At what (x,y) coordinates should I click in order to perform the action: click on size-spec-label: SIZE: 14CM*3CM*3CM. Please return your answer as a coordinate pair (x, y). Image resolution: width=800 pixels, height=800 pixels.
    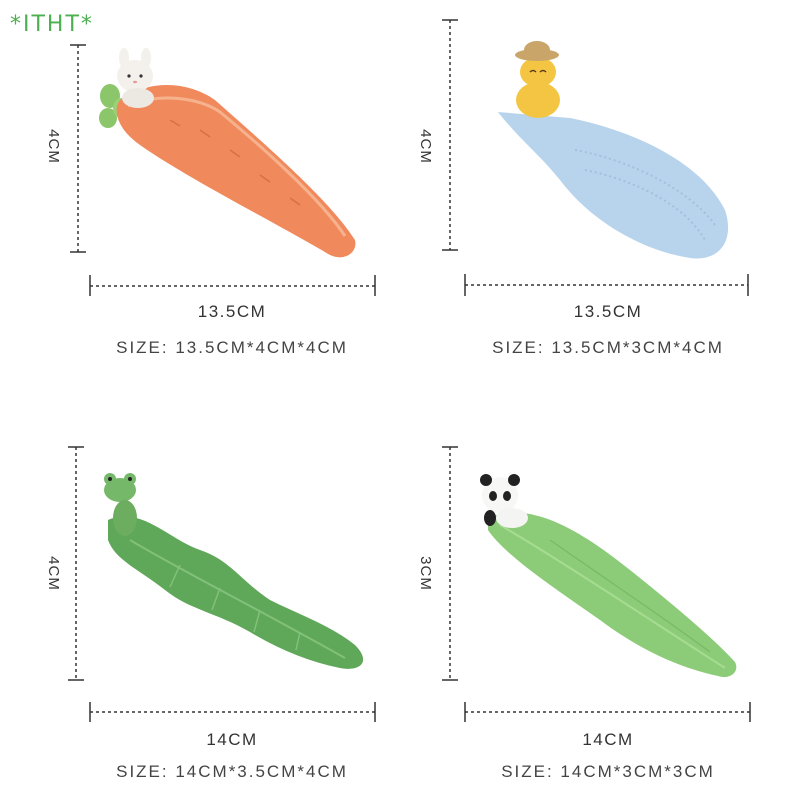
    Looking at the image, I should click on (608, 771).